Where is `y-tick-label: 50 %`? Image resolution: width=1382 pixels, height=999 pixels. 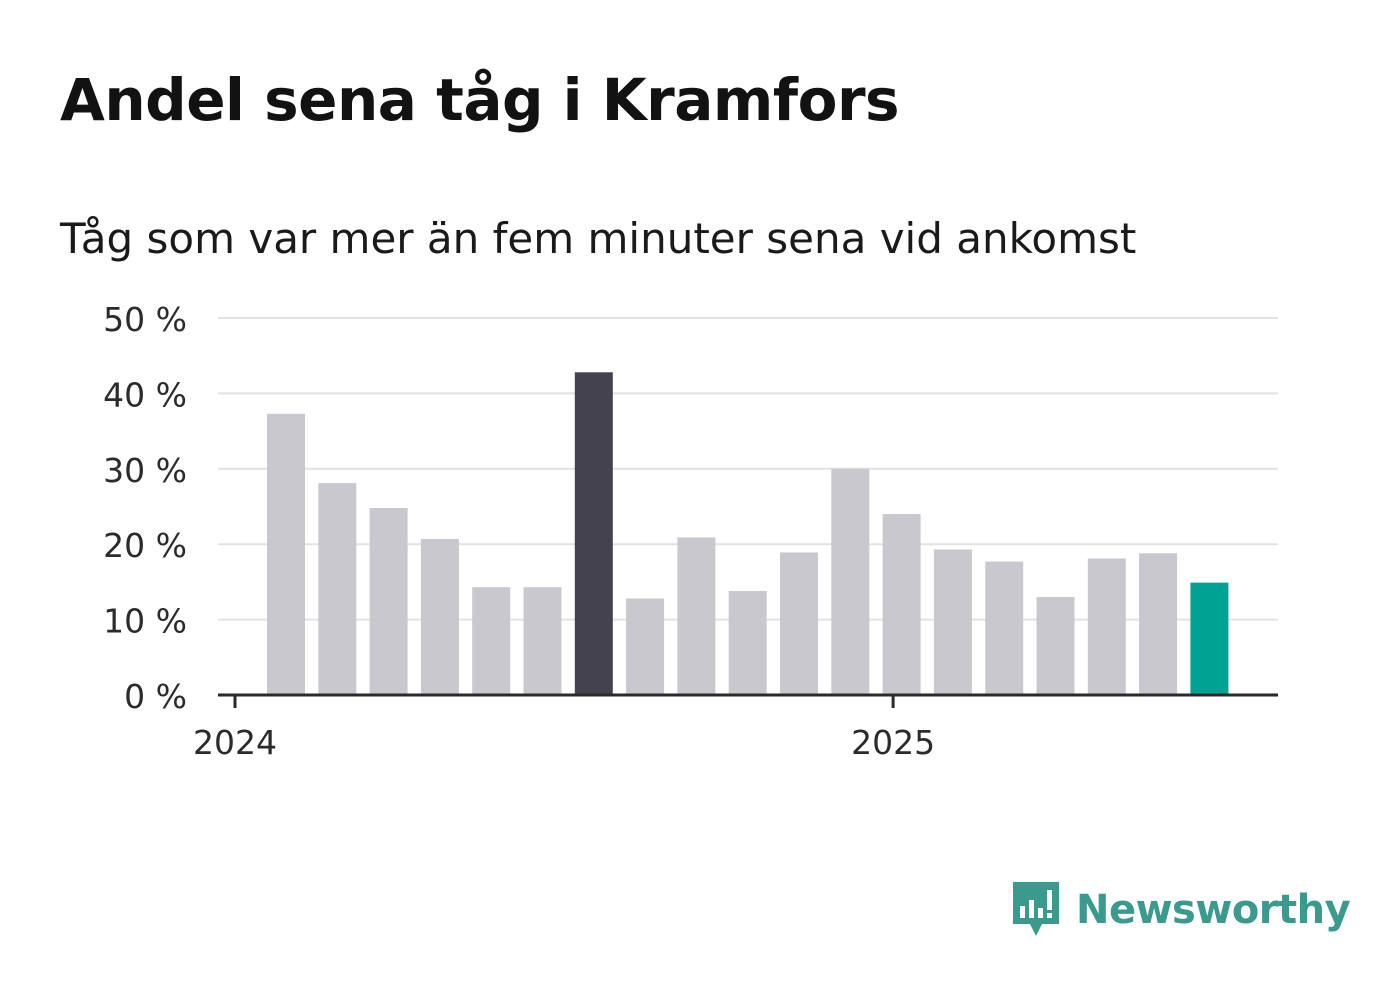
y-tick-label: 50 % is located at coordinates (145, 319).